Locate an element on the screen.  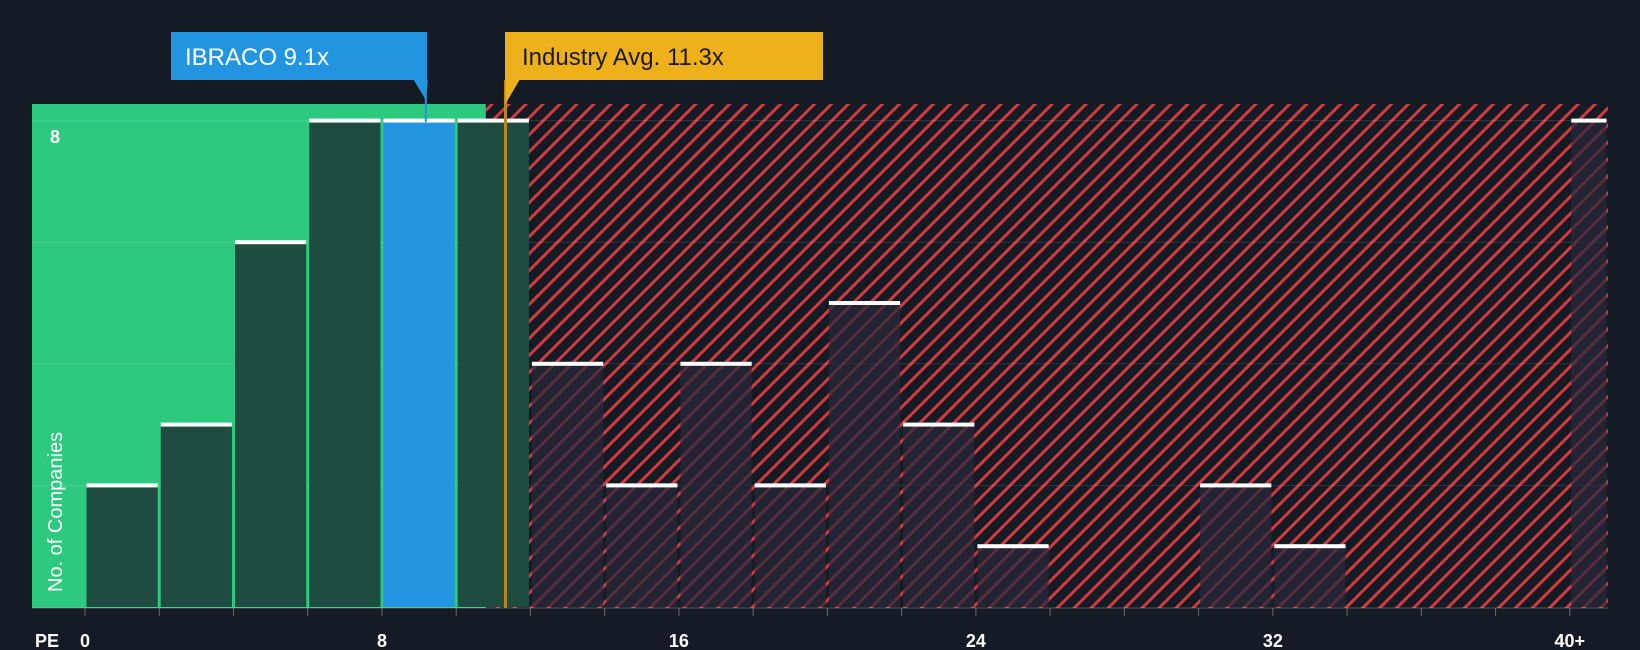
company-callout-box is located at coordinates (299, 66).